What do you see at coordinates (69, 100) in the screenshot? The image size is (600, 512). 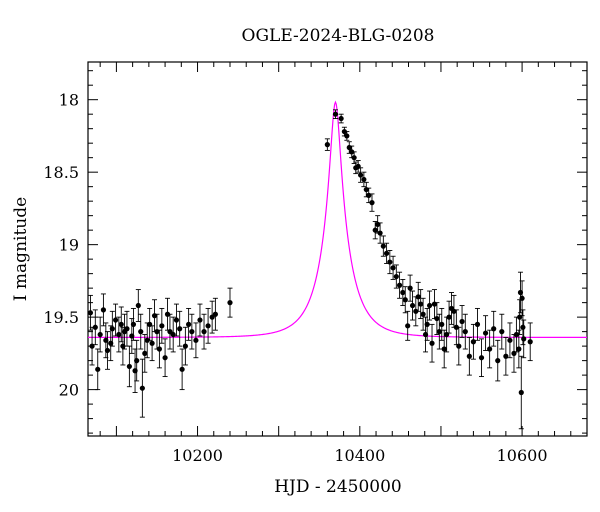 I see `y-tick-label: 18` at bounding box center [69, 100].